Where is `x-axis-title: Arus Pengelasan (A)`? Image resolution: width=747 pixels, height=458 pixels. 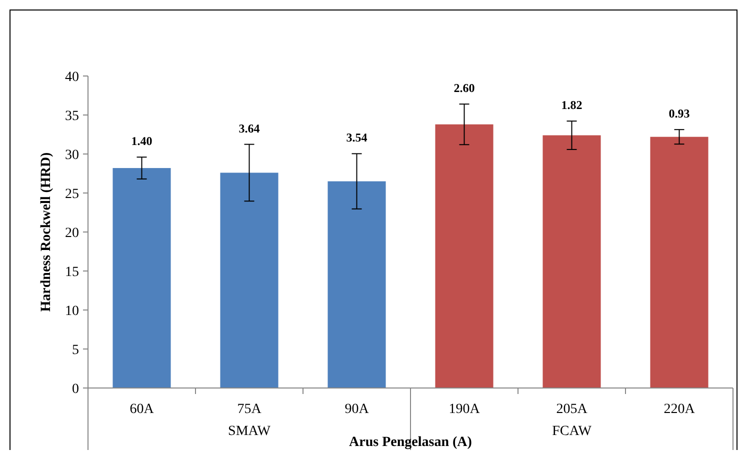 x-axis-title: Arus Pengelasan (A) is located at coordinates (410, 442).